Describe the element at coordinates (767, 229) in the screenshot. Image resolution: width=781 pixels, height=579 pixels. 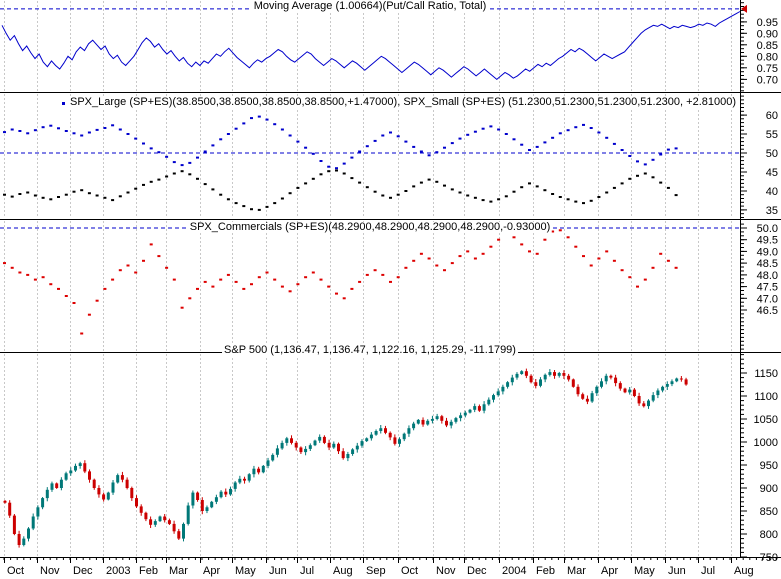
I see `axis-tick-label: 50.0` at that location.